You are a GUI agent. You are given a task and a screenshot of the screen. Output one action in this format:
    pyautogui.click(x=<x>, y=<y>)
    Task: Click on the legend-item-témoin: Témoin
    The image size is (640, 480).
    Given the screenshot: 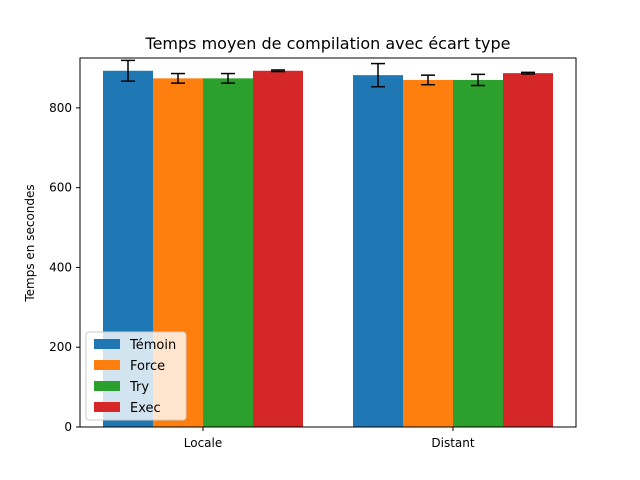 What is the action you would take?
    pyautogui.click(x=135, y=345)
    